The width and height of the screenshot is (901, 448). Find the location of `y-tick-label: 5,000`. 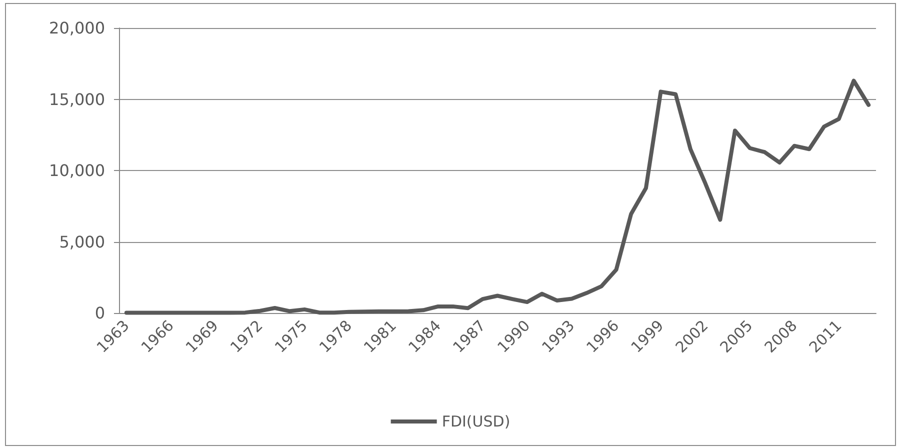

y-tick-label: 5,000 is located at coordinates (82, 242).